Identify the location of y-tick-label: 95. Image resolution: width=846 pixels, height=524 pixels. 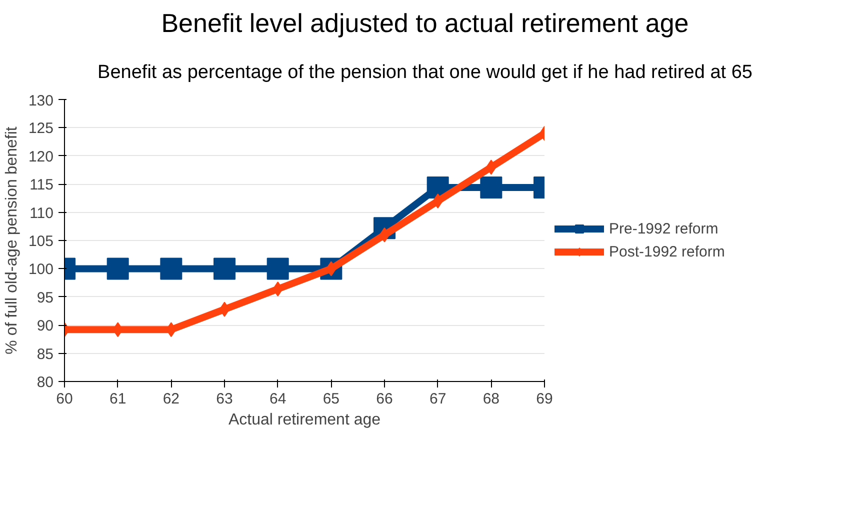
(45, 297).